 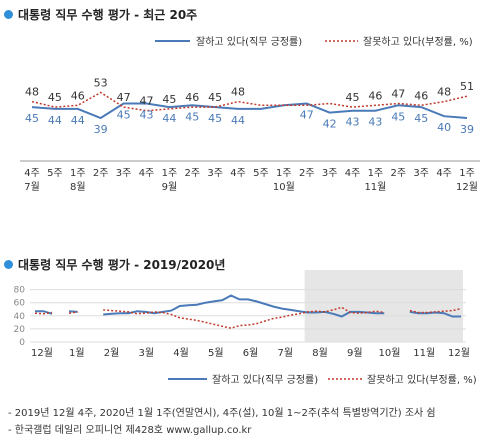 I want to click on x-month-label: 11월, so click(x=424, y=353).